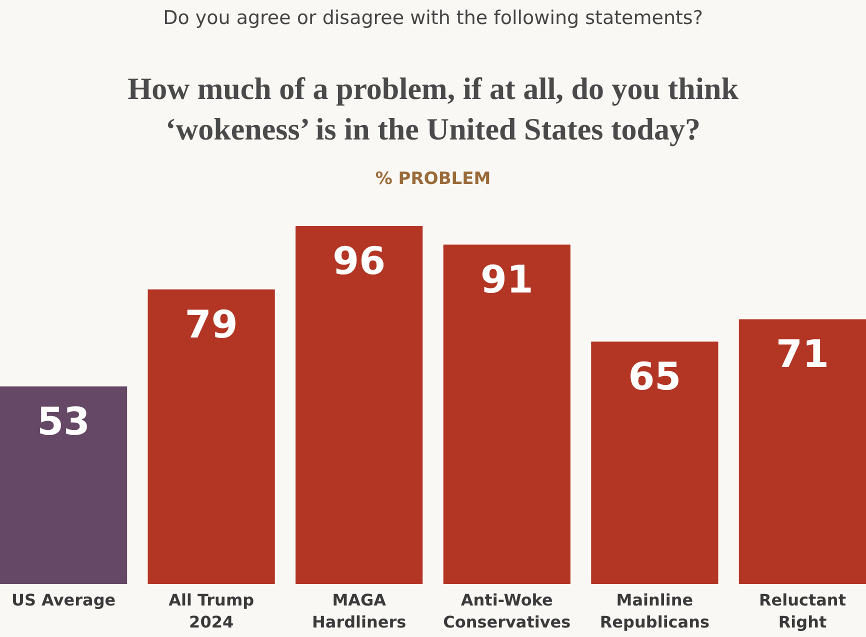  I want to click on data-label: 71, so click(802, 354).